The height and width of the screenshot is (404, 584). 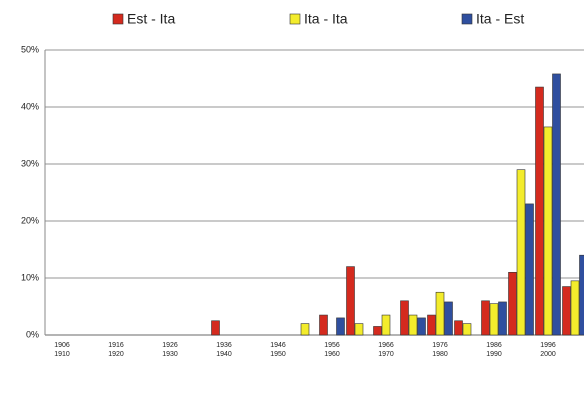 I want to click on x-tick-label: 1966 1970, so click(x=386, y=350).